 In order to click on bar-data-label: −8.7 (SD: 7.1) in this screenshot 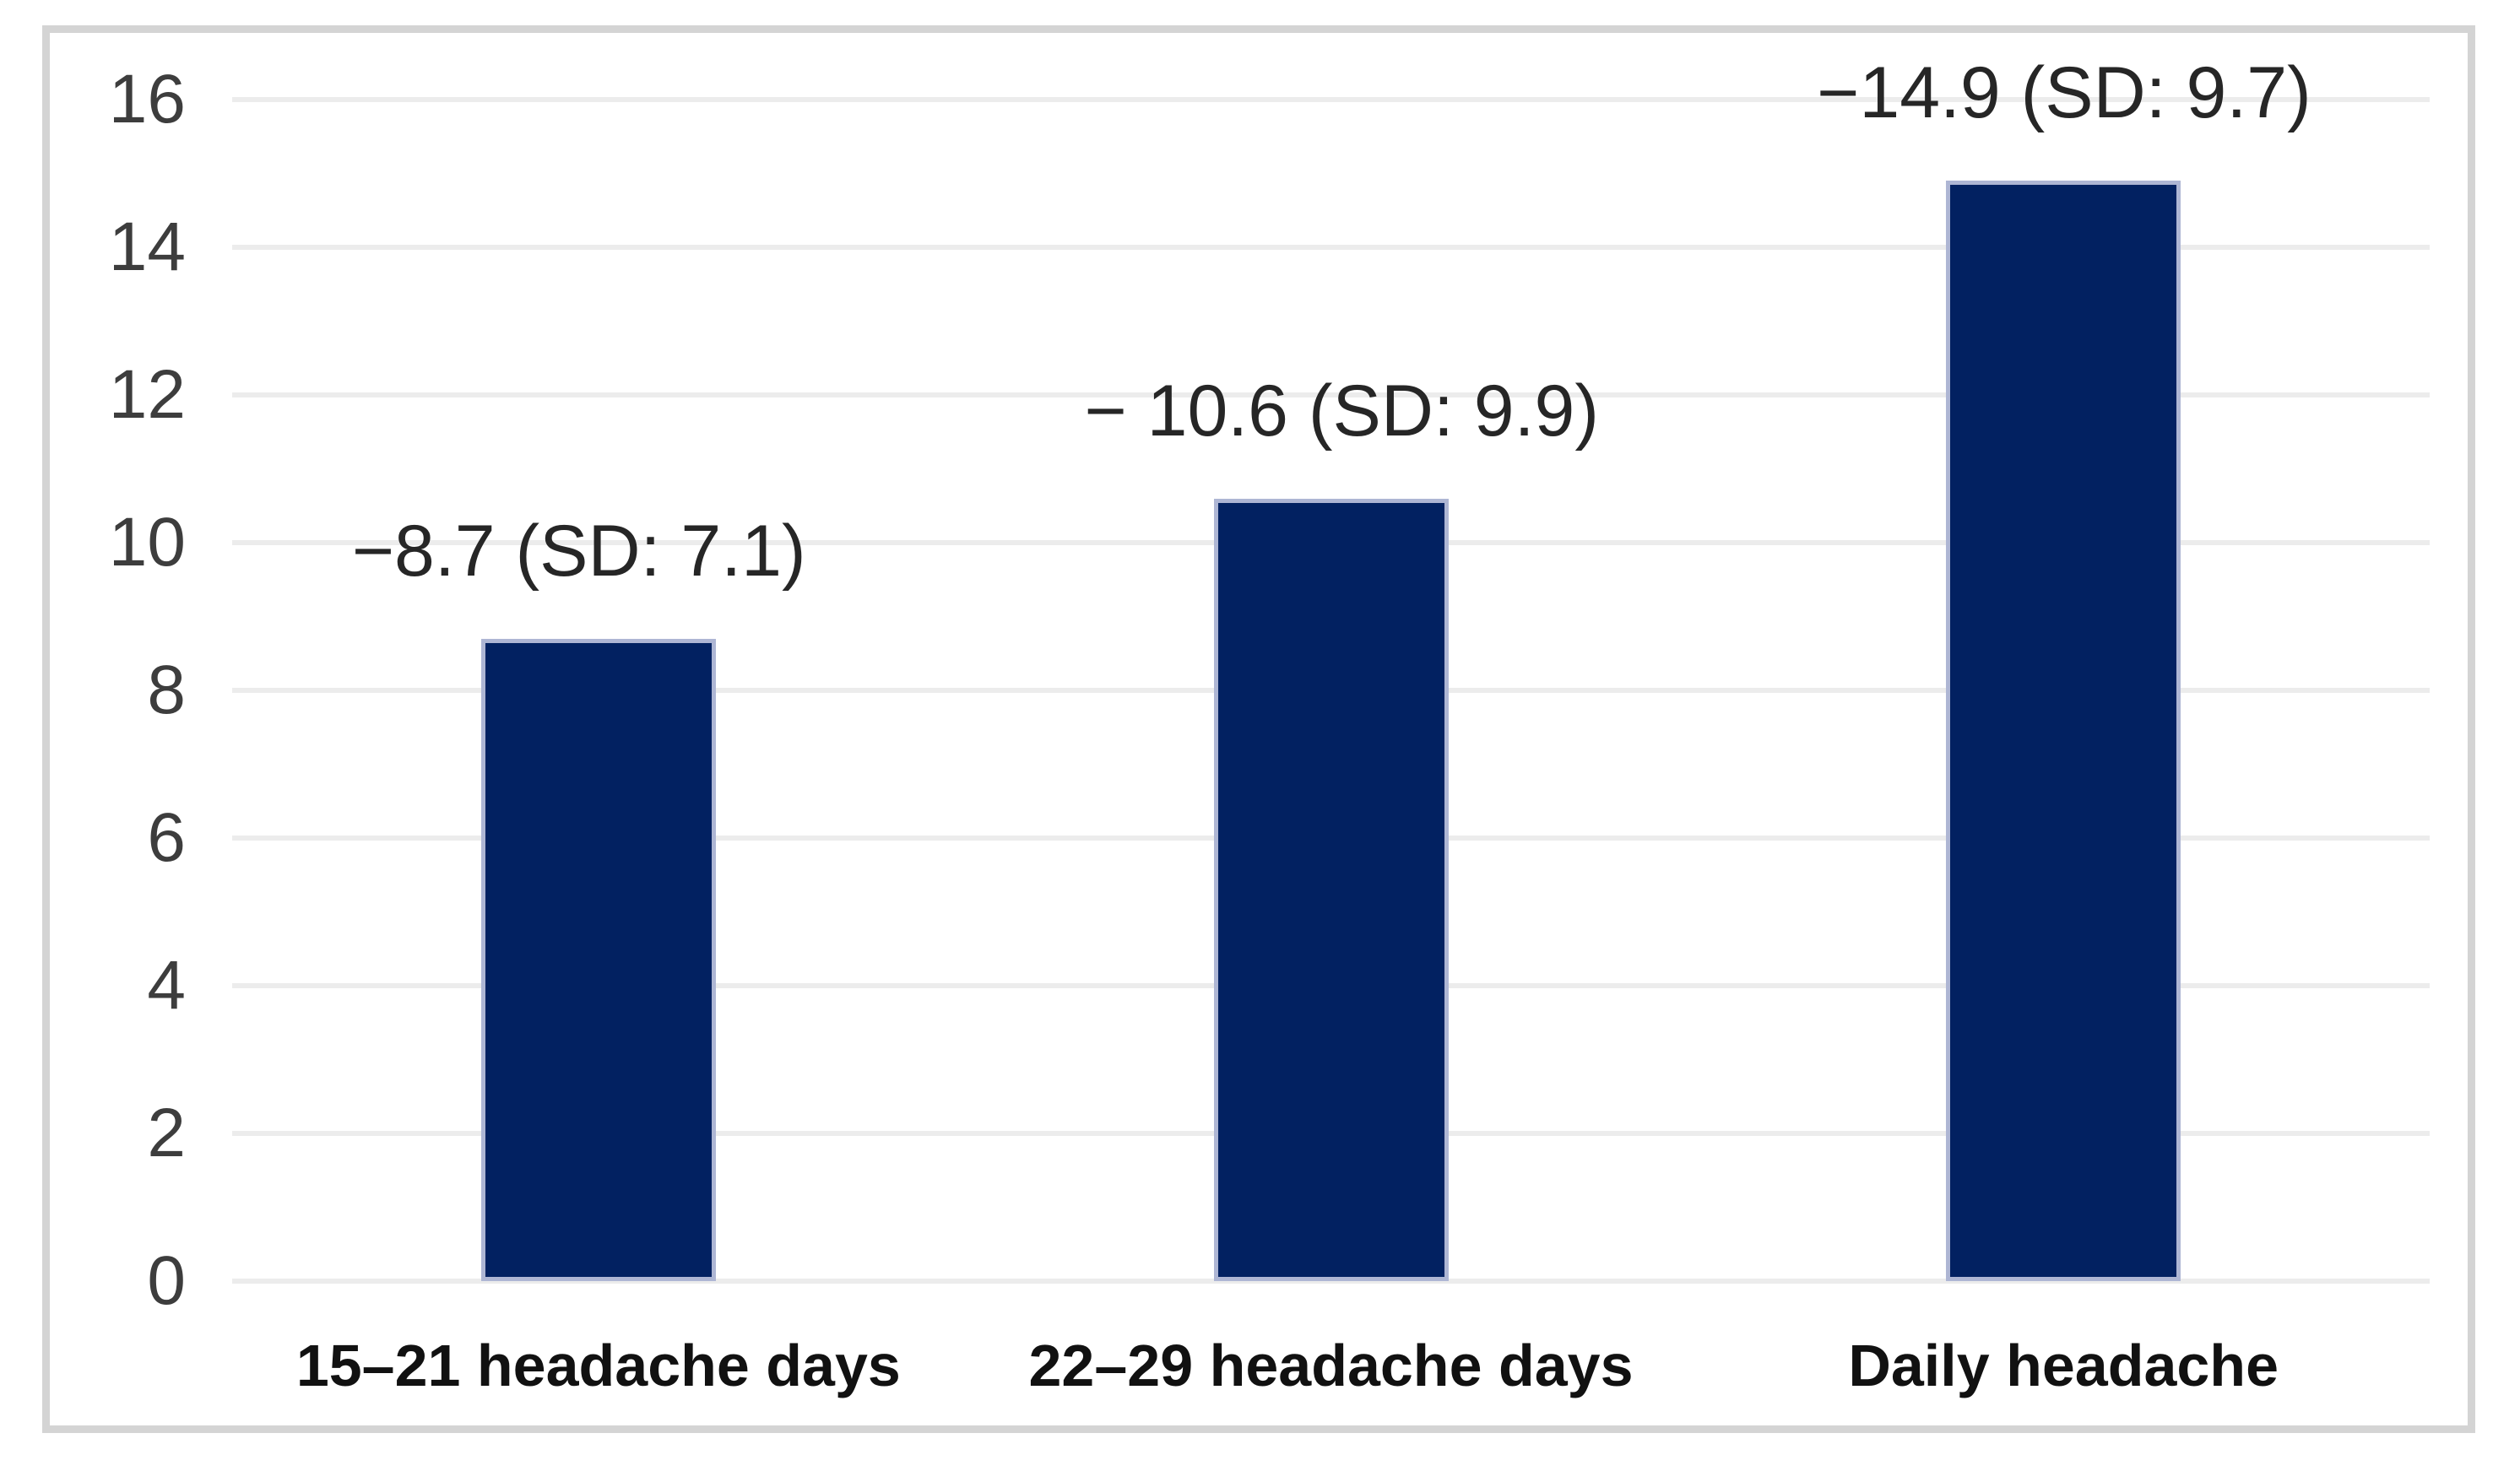, I will do `click(578, 551)`.